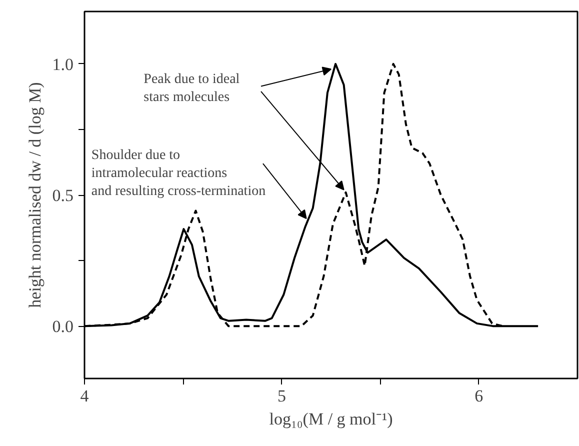  Describe the element at coordinates (479, 396) in the screenshot. I see `x-tick-label: 6` at that location.